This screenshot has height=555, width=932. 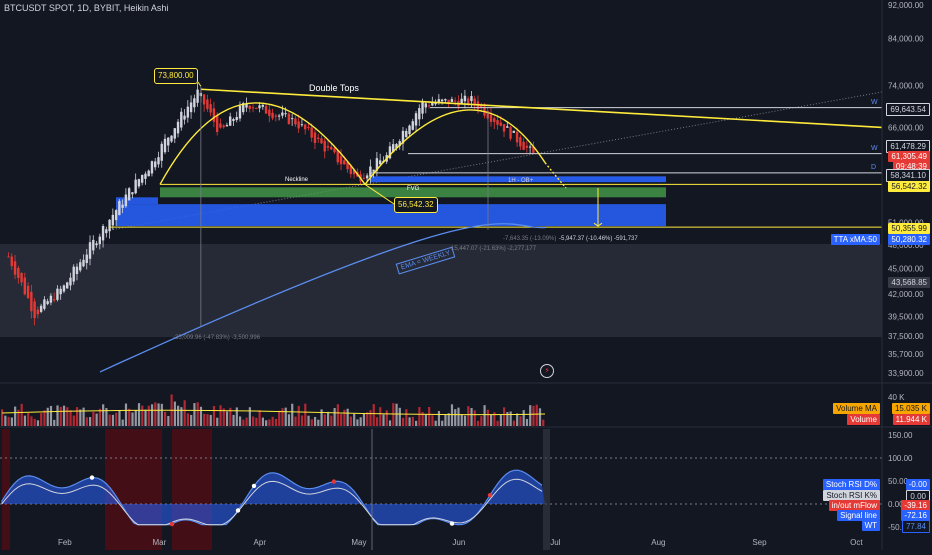 What do you see at coordinates (546, 489) in the screenshot?
I see `current-bar-highlight` at bounding box center [546, 489].